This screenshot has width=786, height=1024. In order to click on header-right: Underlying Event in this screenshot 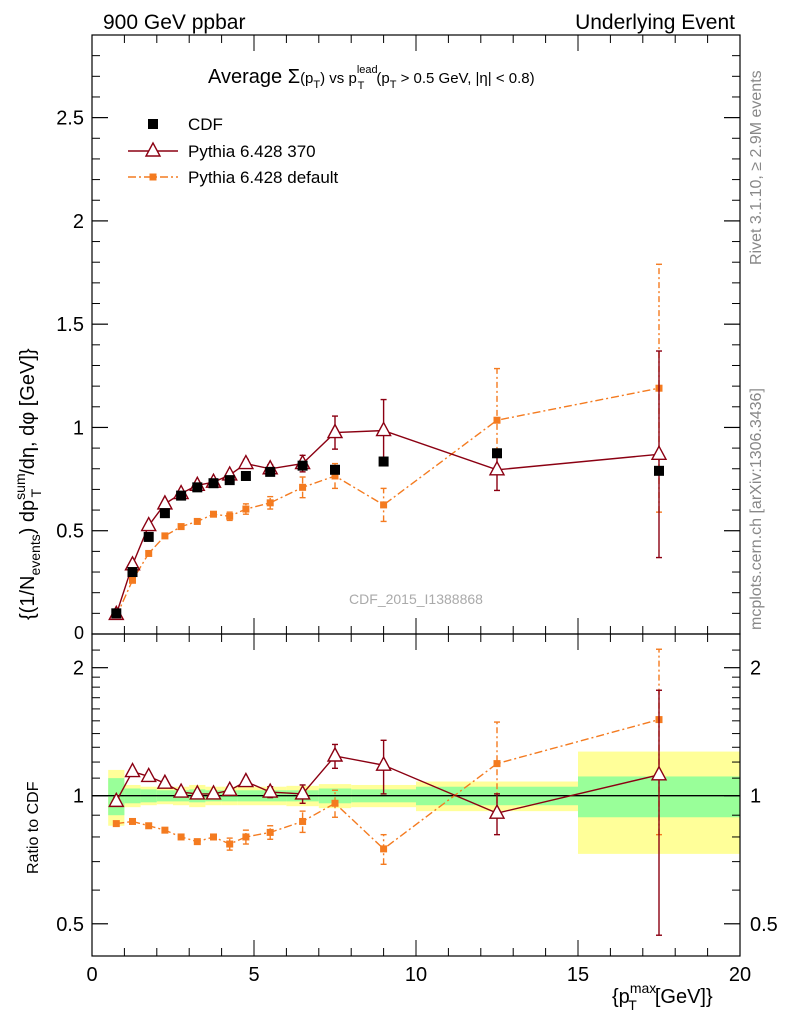, I will do `click(655, 22)`.